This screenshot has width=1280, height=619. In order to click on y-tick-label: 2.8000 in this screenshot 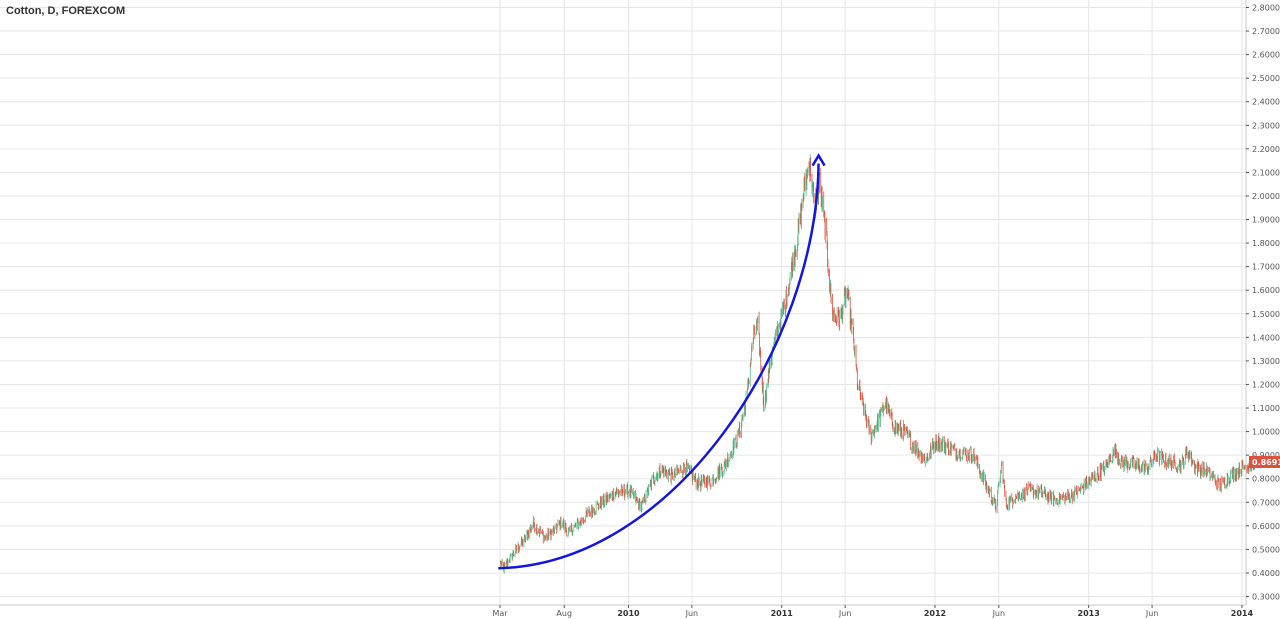, I will do `click(1266, 8)`.